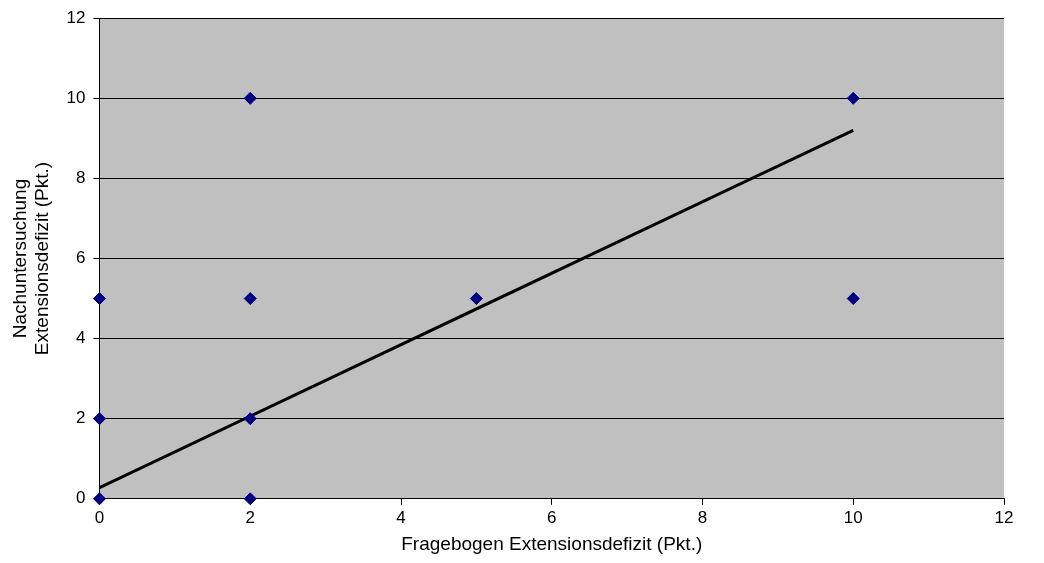 The width and height of the screenshot is (1044, 563). Describe the element at coordinates (76, 17) in the screenshot. I see `y-tick-label: 12` at that location.